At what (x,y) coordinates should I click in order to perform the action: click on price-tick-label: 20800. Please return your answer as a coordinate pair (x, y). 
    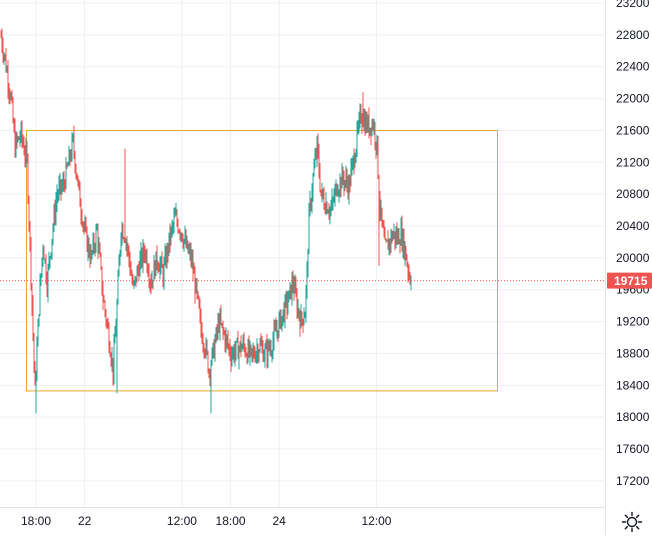
    Looking at the image, I should click on (633, 194).